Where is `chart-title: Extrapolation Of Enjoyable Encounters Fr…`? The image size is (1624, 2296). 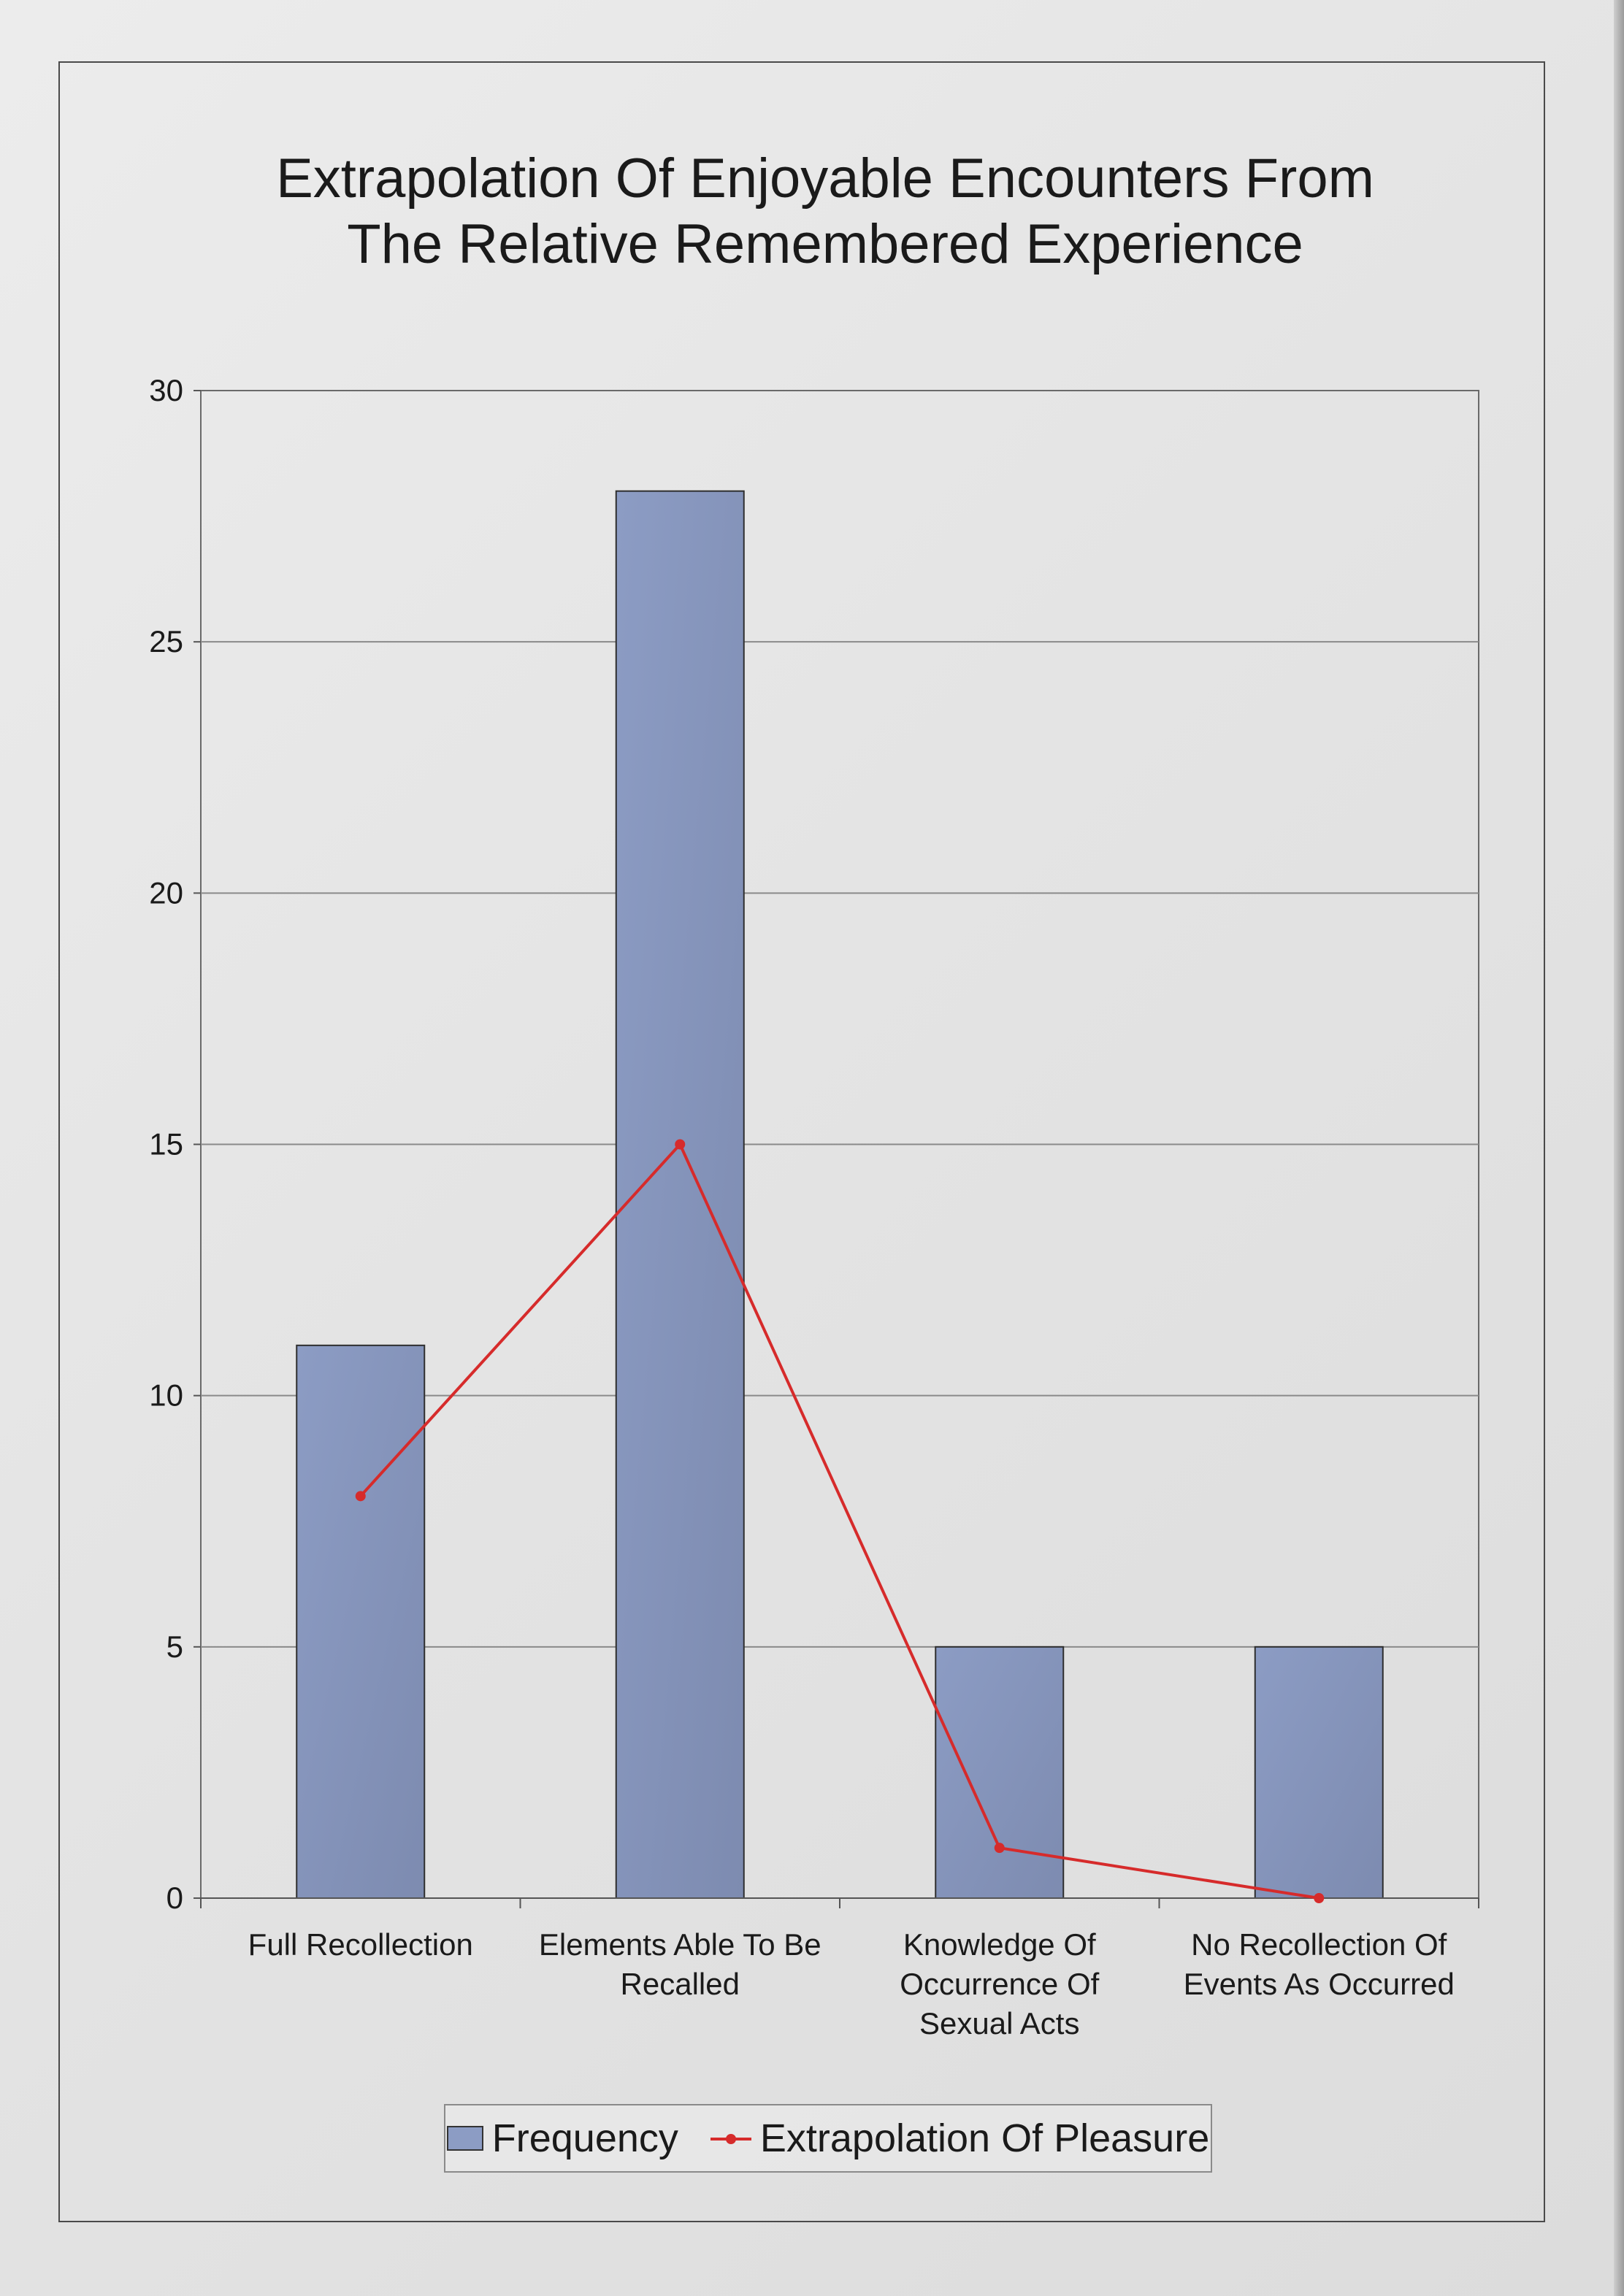
chart-title: Extrapolation Of Enjoyable Encounters Fr… is located at coordinates (825, 211).